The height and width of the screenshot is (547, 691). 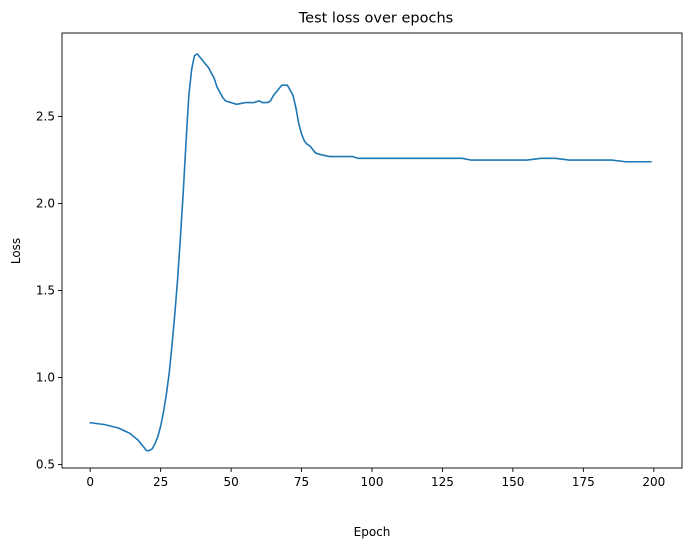 I want to click on y-tick-label: 2.5, so click(x=45, y=117).